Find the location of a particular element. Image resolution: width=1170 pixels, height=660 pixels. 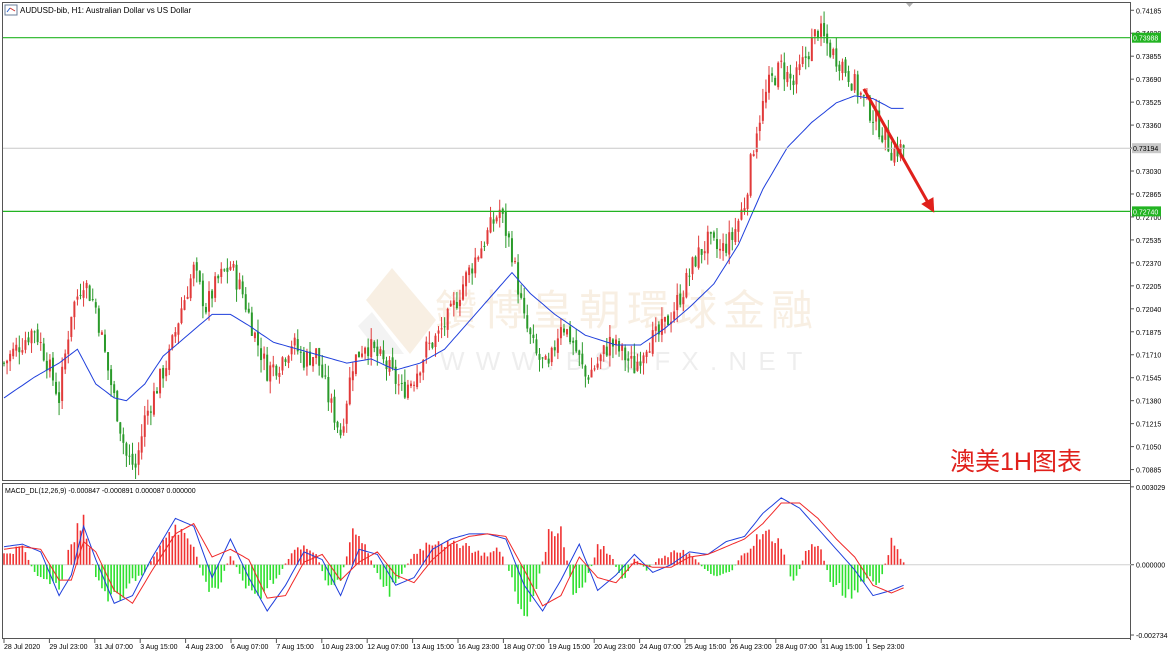

chart-shift-marker-icon is located at coordinates (909, 5).